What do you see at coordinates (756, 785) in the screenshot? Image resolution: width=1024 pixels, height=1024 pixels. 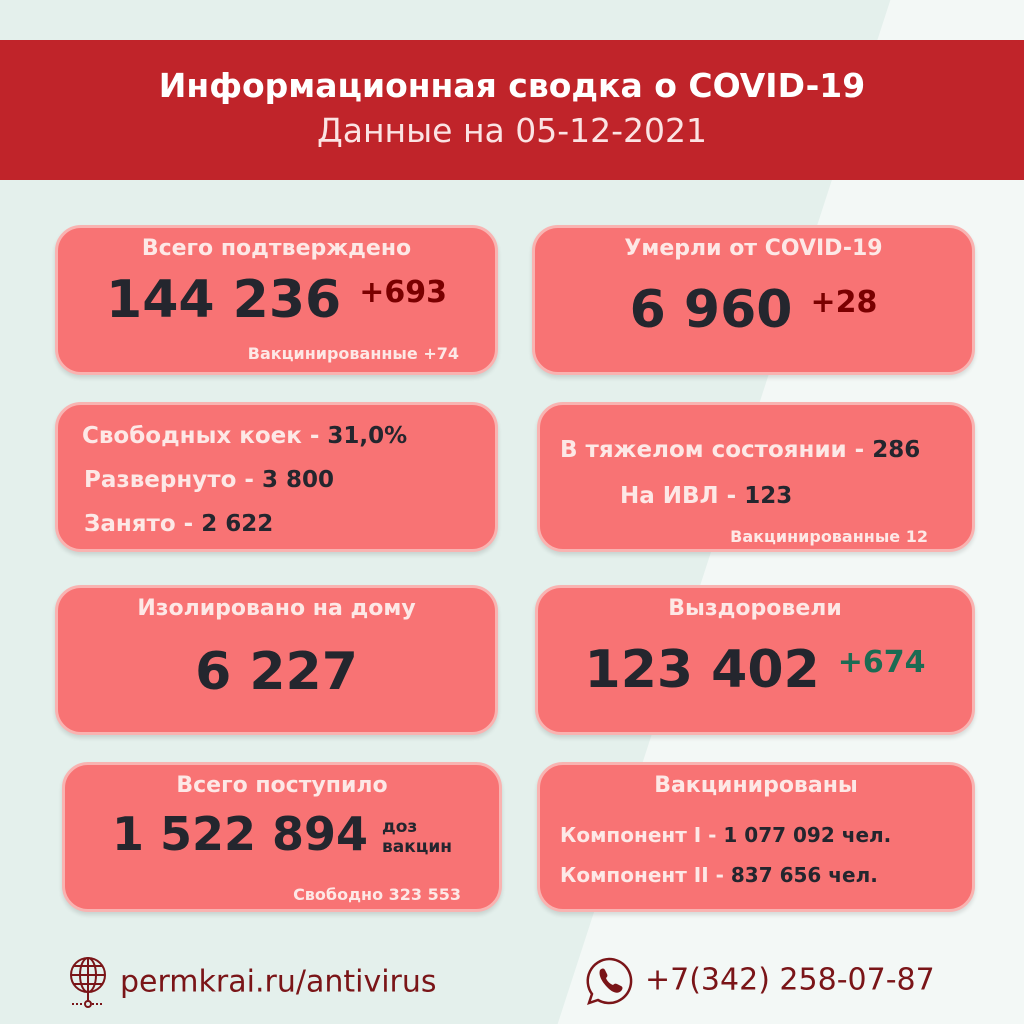 I see `card-title: Вакцинированы` at bounding box center [756, 785].